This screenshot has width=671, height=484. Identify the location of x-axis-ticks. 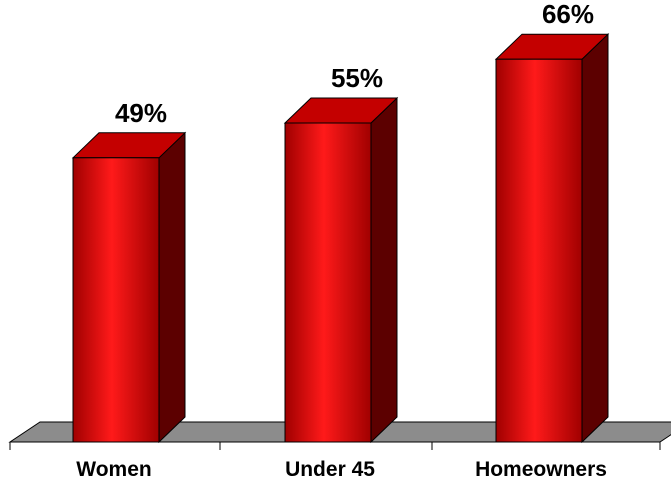
(335, 446).